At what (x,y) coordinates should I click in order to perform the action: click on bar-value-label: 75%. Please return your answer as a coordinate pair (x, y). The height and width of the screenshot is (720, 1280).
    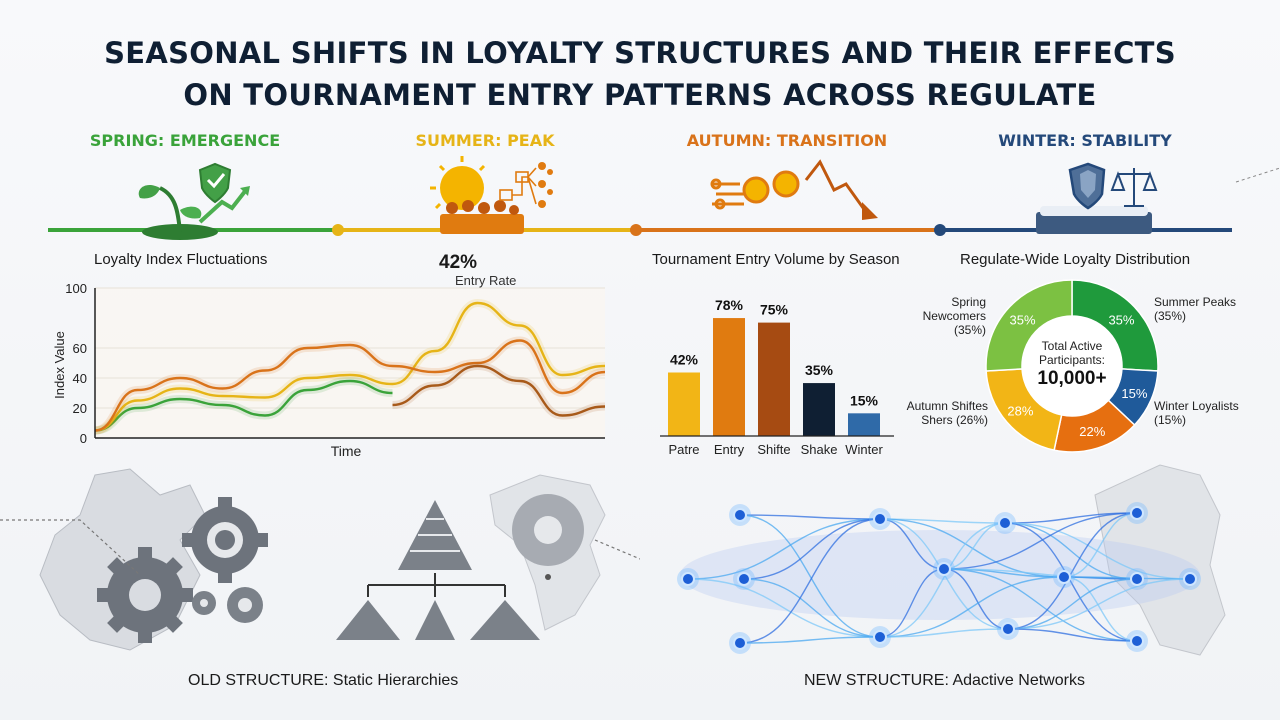
    Looking at the image, I should click on (774, 310).